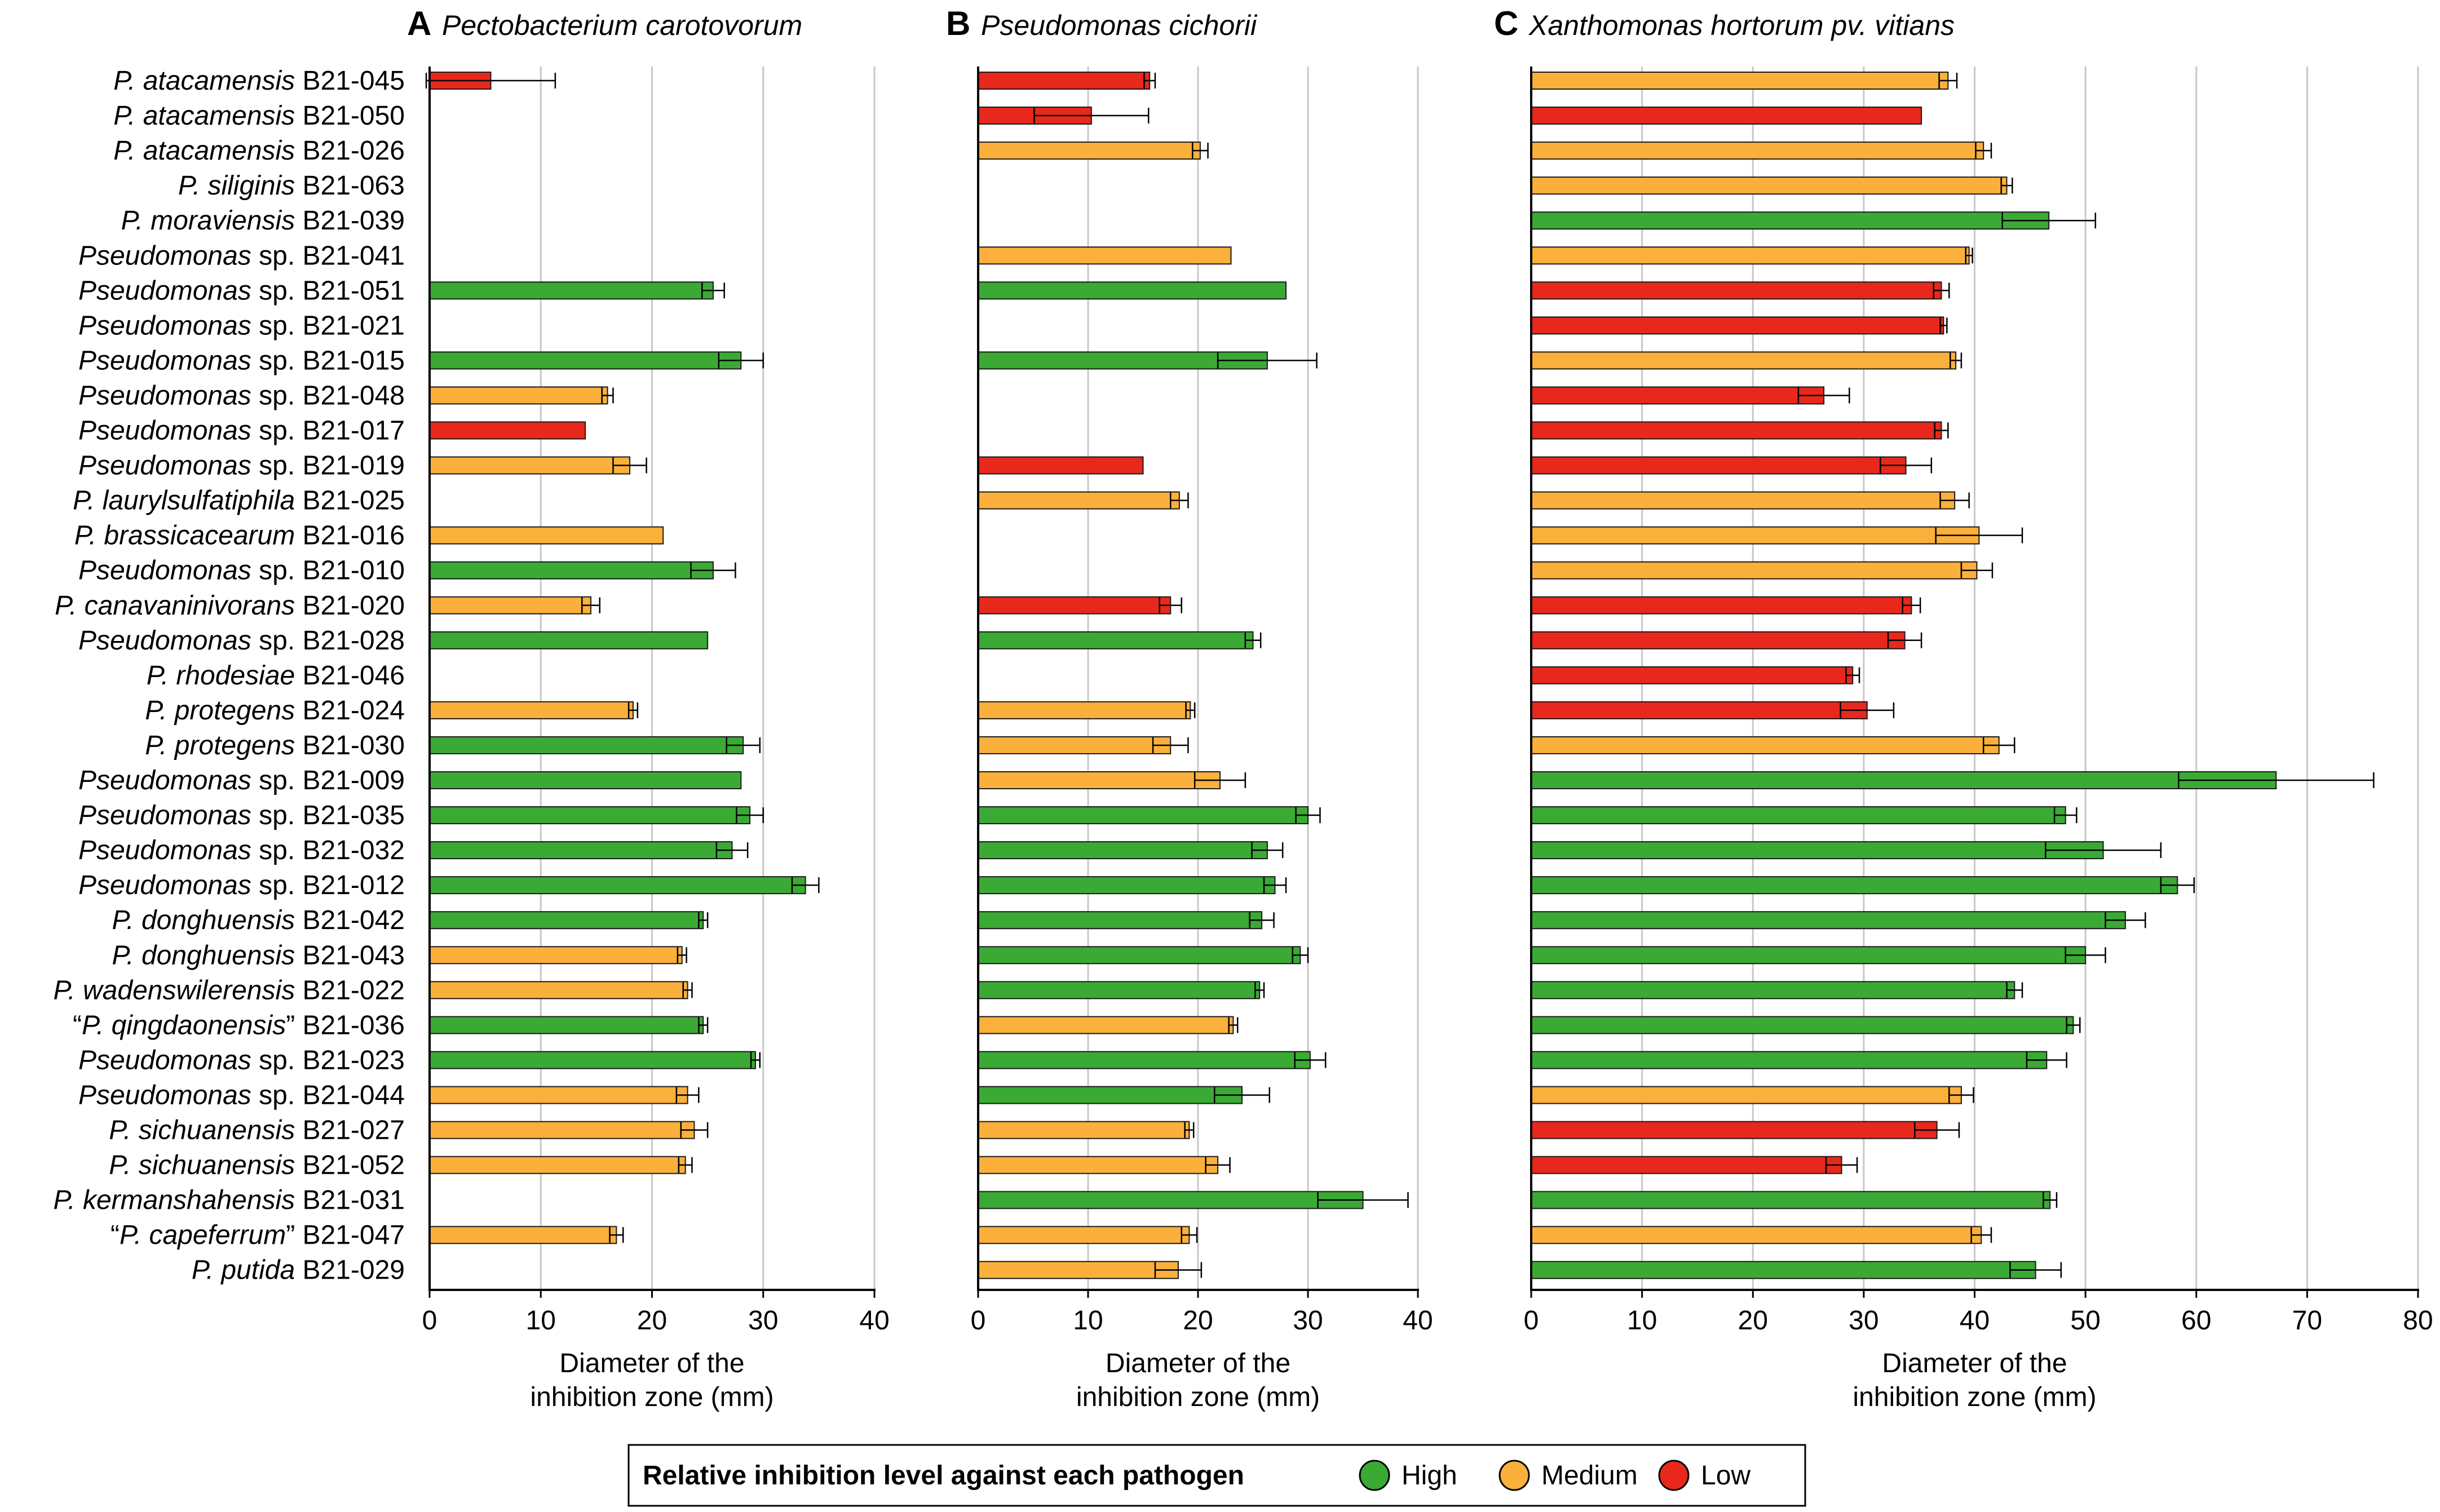 The height and width of the screenshot is (1512, 2440). What do you see at coordinates (350, 1095) in the screenshot?
I see `strain-code: B21-044` at bounding box center [350, 1095].